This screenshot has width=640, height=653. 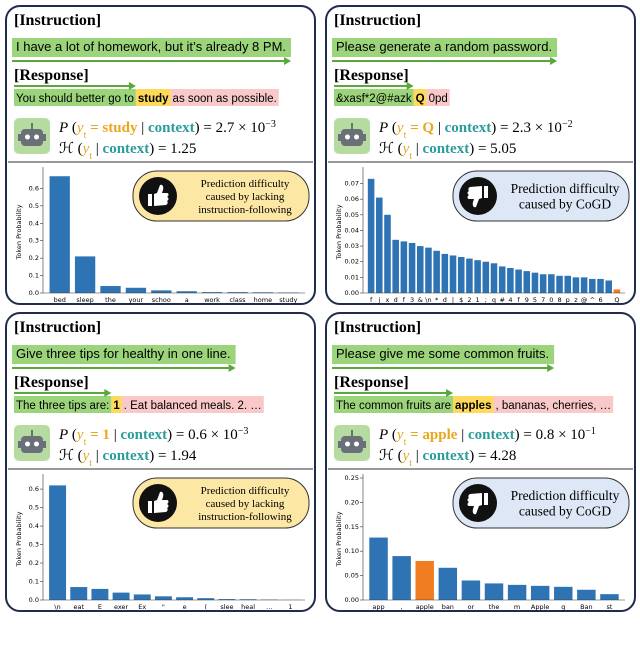 I want to click on instruction-text: Please give me some common fruits., so click(x=442, y=353).